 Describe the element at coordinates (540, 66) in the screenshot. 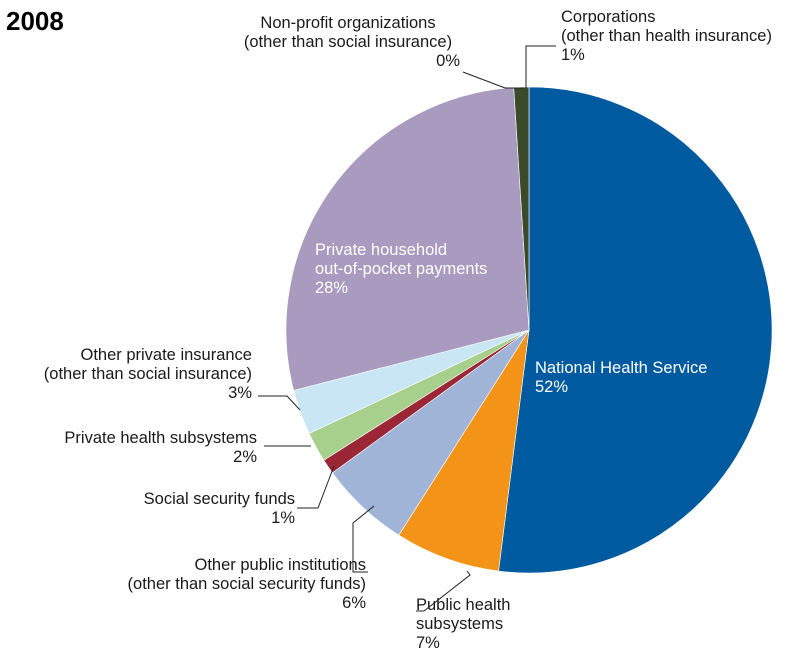

I see `leader-corporations` at that location.